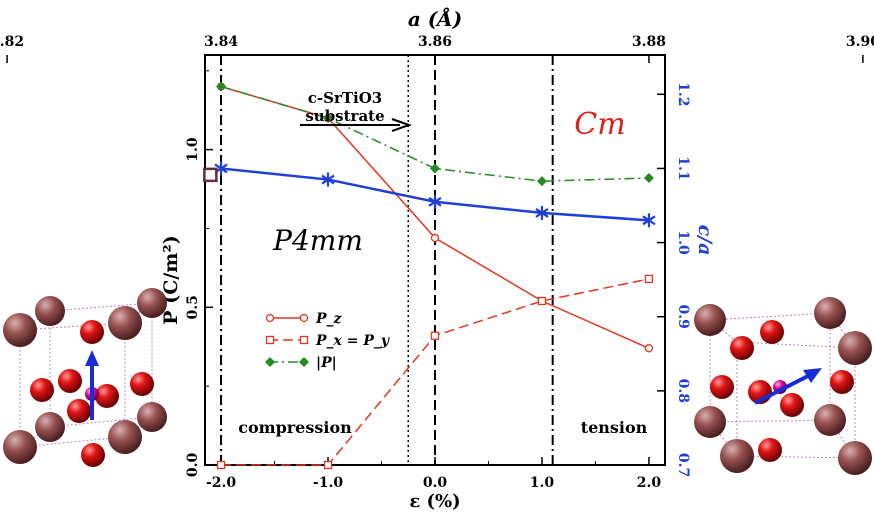 The width and height of the screenshot is (874, 516). Describe the element at coordinates (683, 465) in the screenshot. I see `y-right-tick-label: 0.7` at that location.